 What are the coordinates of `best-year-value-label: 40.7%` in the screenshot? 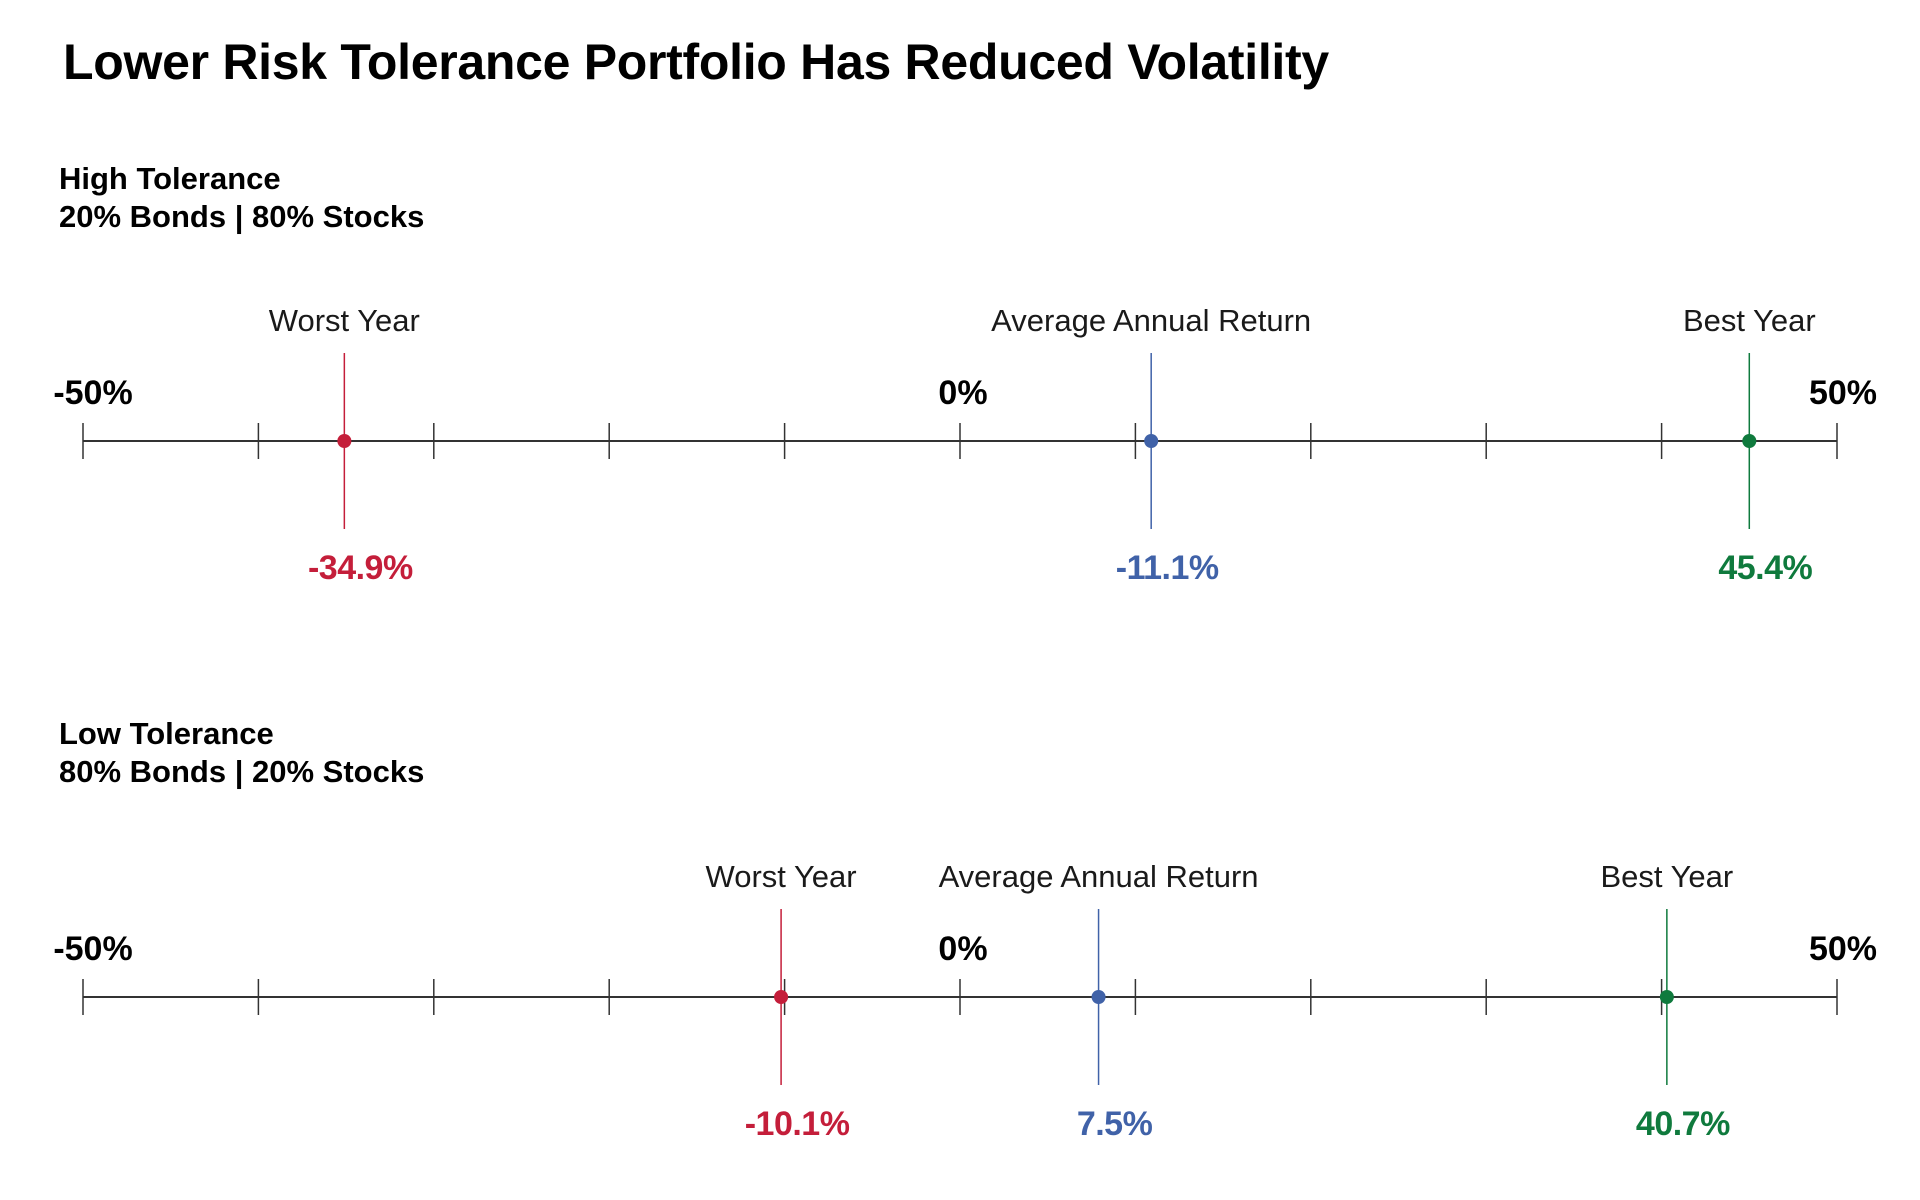 It's located at (1683, 1124).